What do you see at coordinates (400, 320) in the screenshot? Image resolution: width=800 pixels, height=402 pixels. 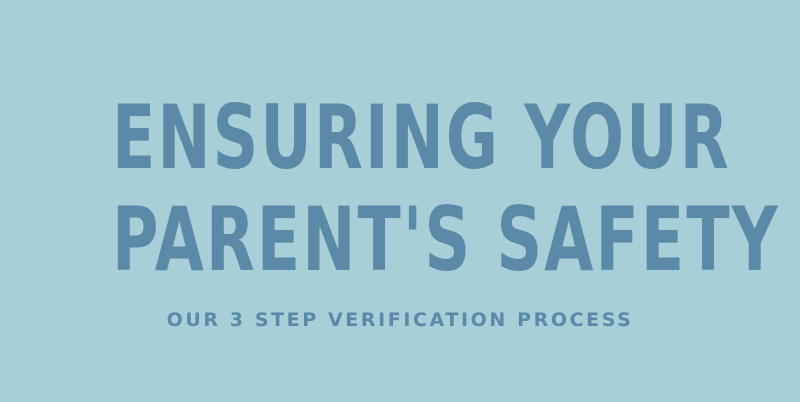 I see `subtitle: OUR 3 STEP VERIFICATION PROCESS` at bounding box center [400, 320].